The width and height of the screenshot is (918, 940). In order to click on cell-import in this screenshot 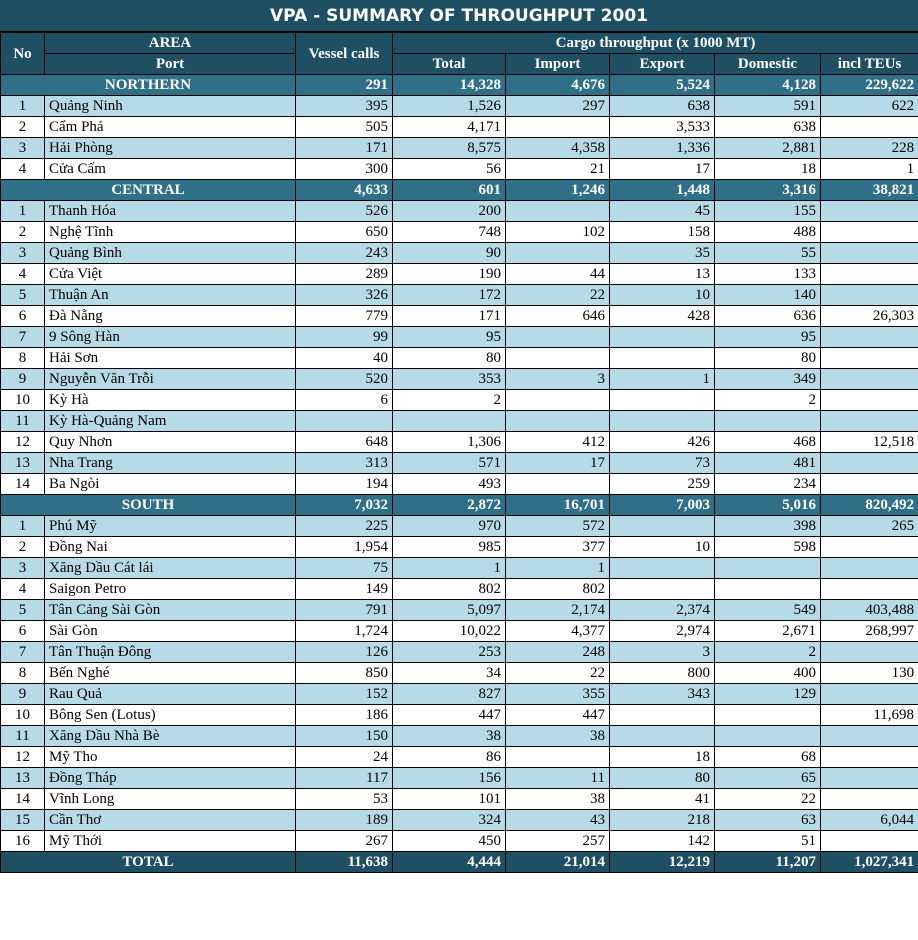, I will do `click(557, 400)`.